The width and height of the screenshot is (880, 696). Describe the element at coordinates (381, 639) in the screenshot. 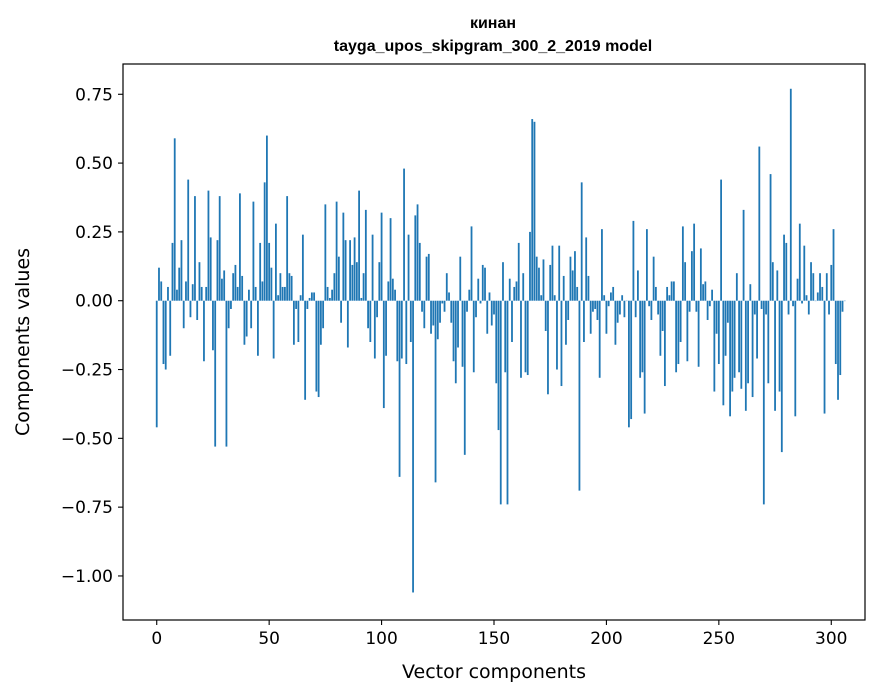

I see `x-tick-label: 100` at that location.